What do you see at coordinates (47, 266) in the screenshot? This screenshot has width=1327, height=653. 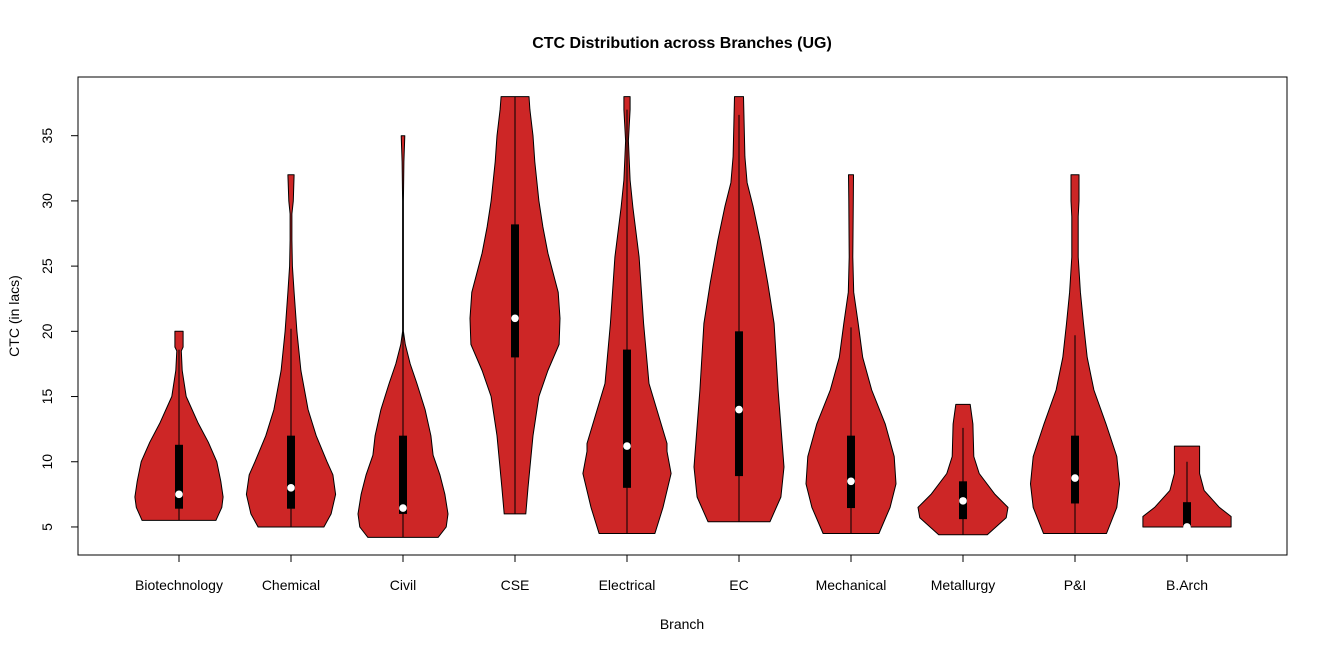 I see `y-tick-label: 25` at bounding box center [47, 266].